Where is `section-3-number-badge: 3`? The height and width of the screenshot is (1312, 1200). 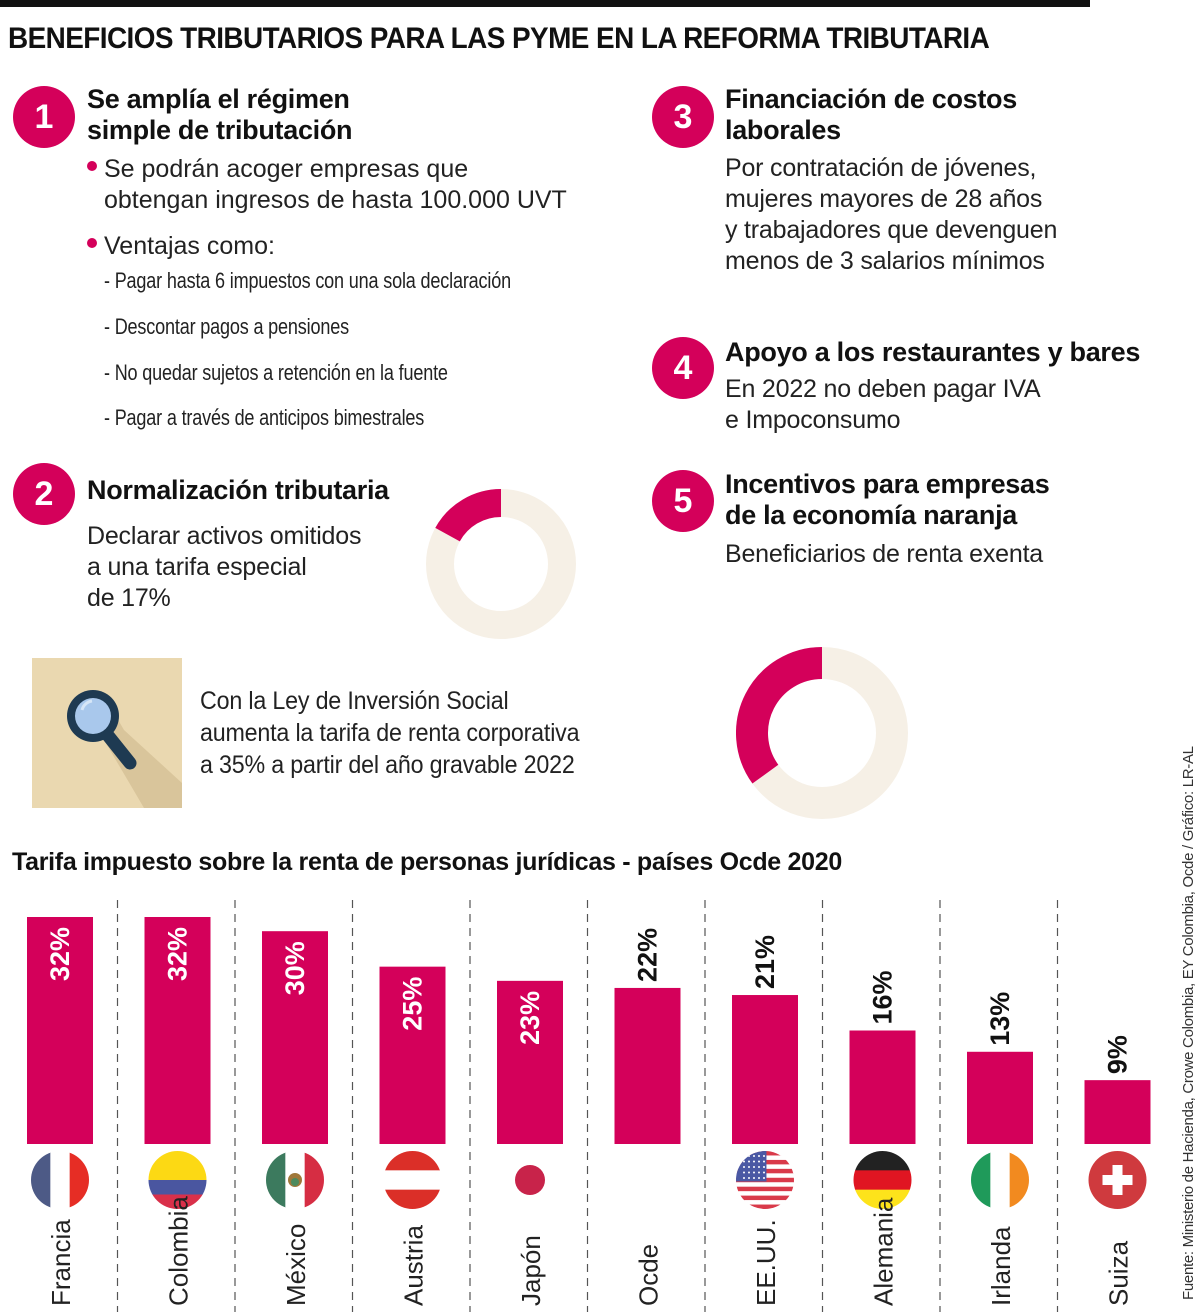
section-3-number-badge: 3 is located at coordinates (683, 117).